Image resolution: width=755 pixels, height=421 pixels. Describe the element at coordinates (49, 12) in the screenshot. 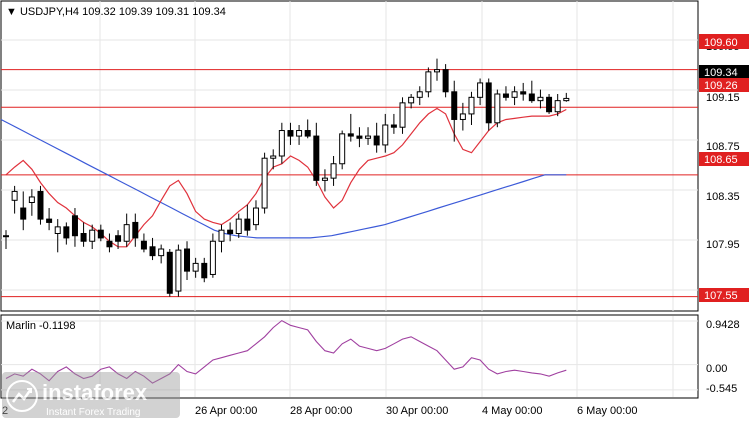

I see `symbol-label: USDJPY,H4` at that location.